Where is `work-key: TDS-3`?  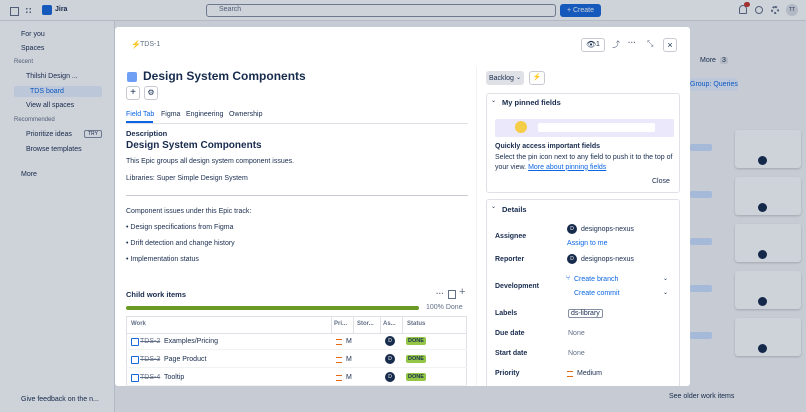 work-key: TDS-3 is located at coordinates (150, 359).